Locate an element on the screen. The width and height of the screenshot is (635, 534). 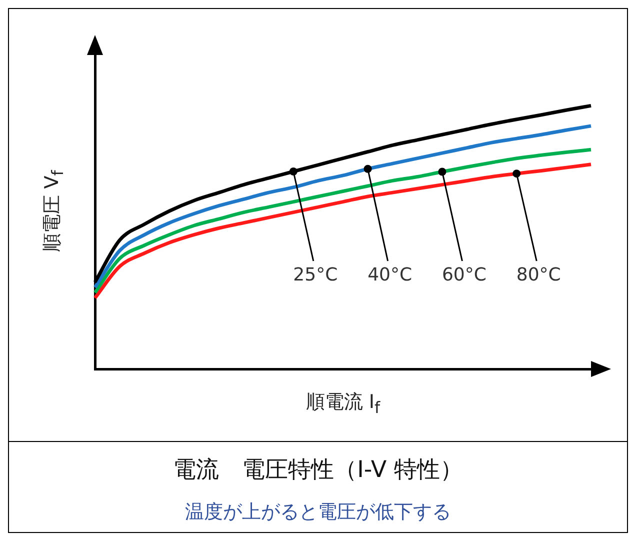
text: 60°C is located at coordinates (464, 275).